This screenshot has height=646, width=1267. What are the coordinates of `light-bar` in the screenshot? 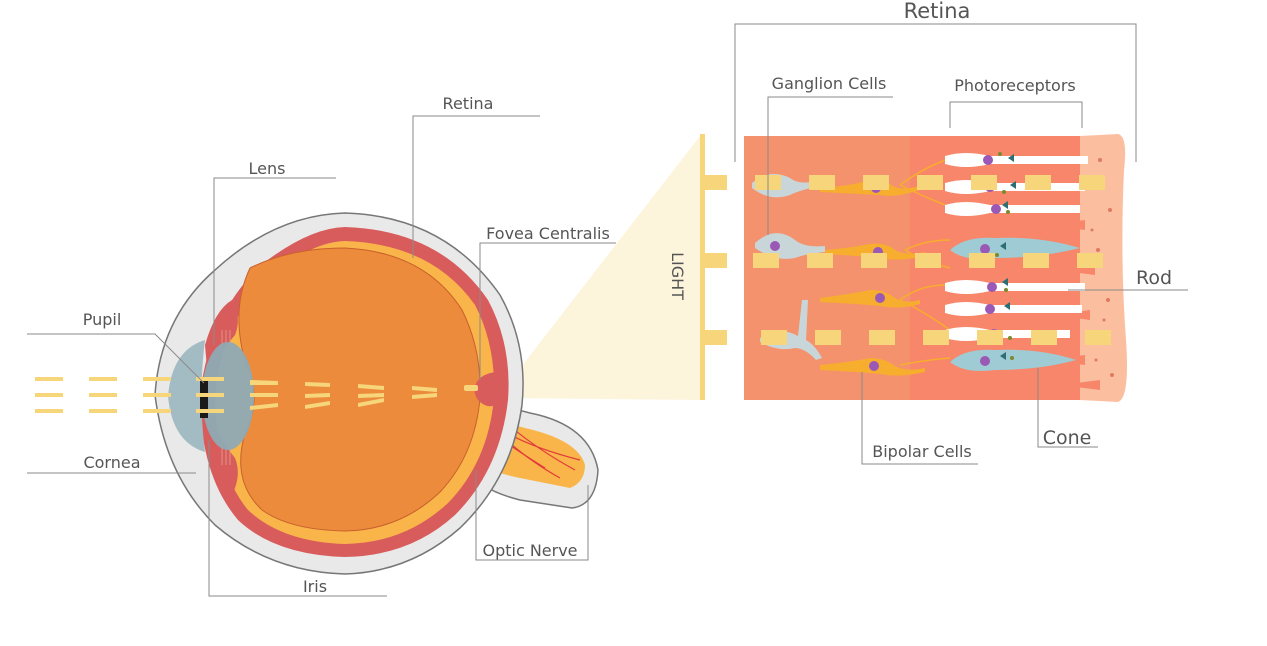 It's located at (702, 267).